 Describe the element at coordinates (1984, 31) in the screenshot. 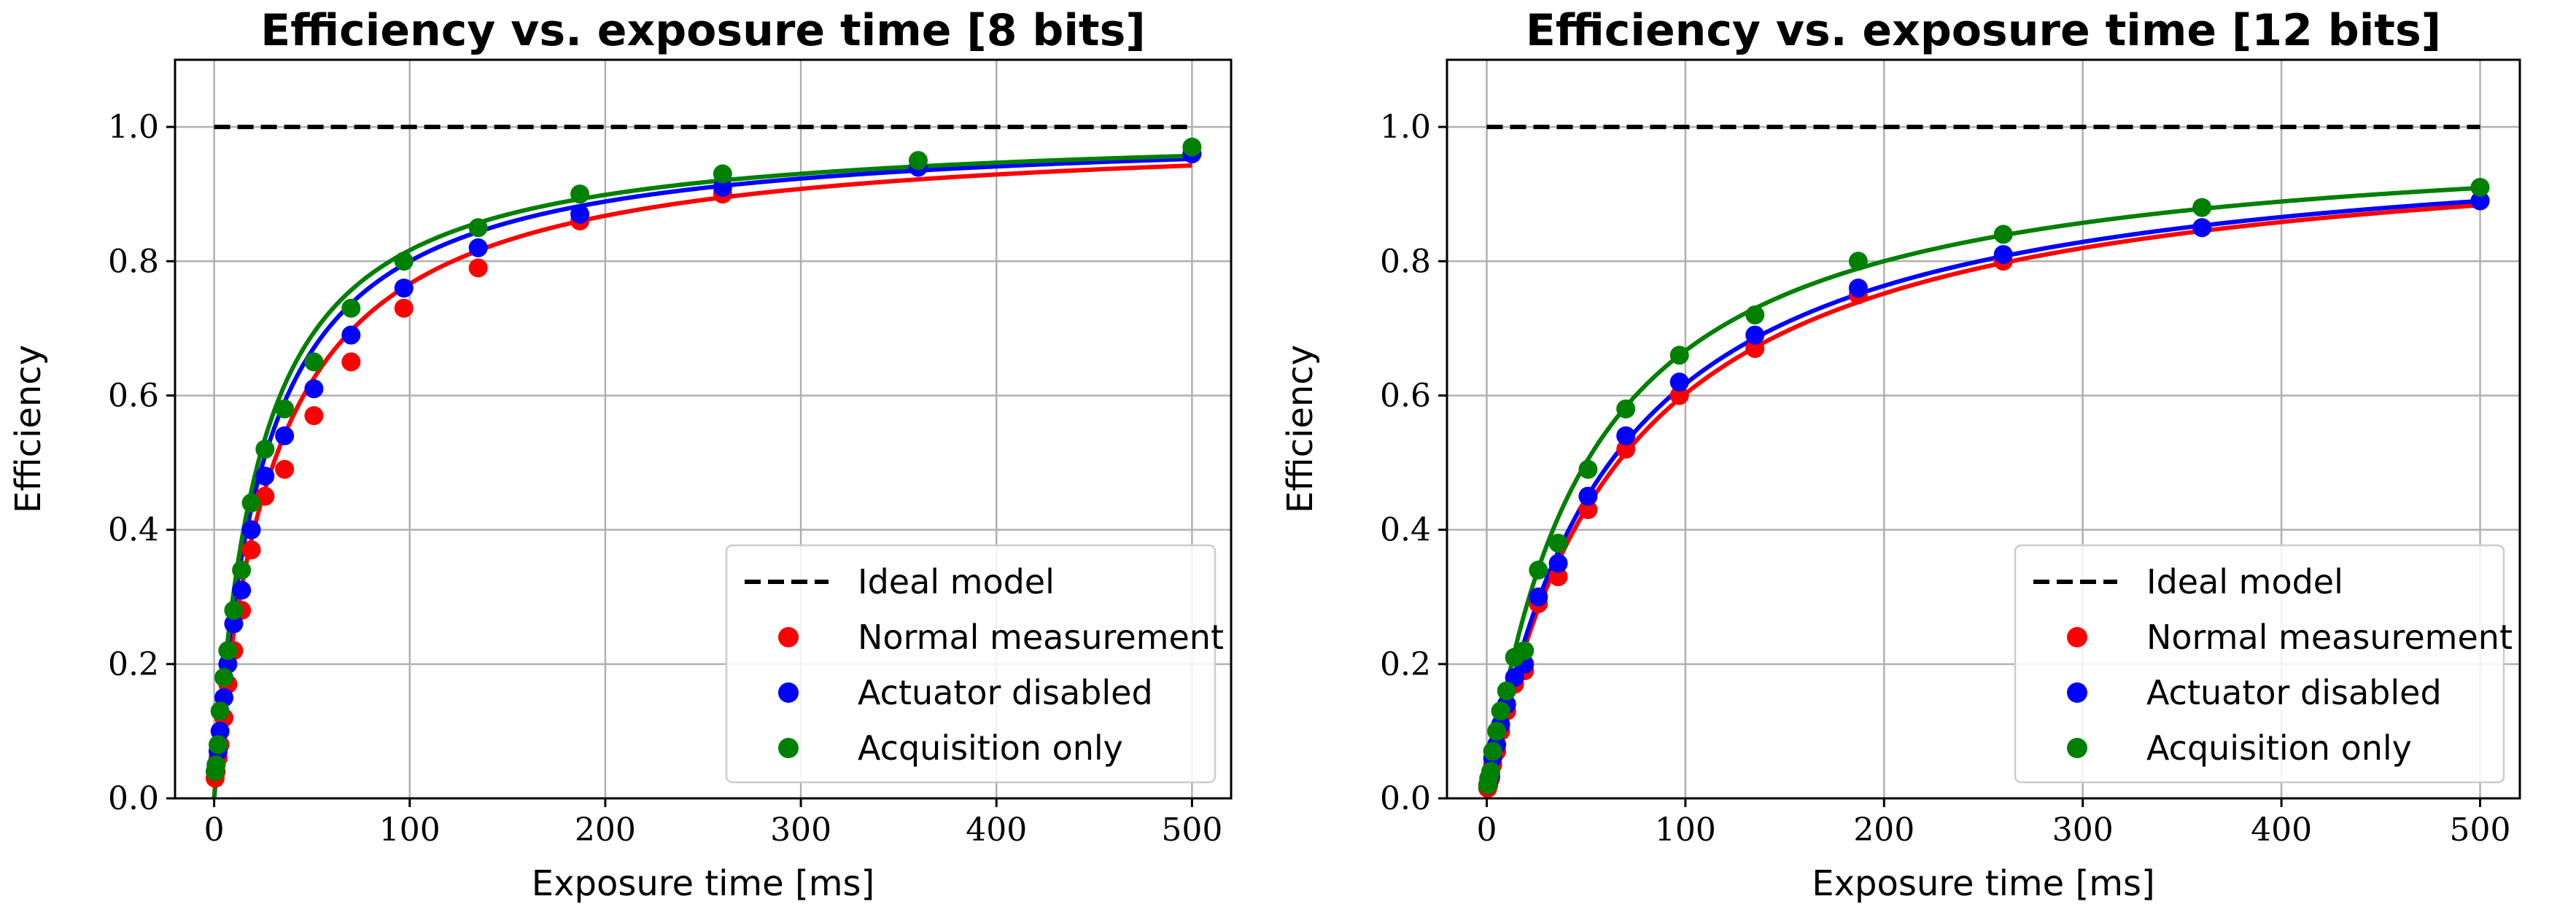

I see `chart-title: Efficiency vs. exposure time [12 bits]` at that location.